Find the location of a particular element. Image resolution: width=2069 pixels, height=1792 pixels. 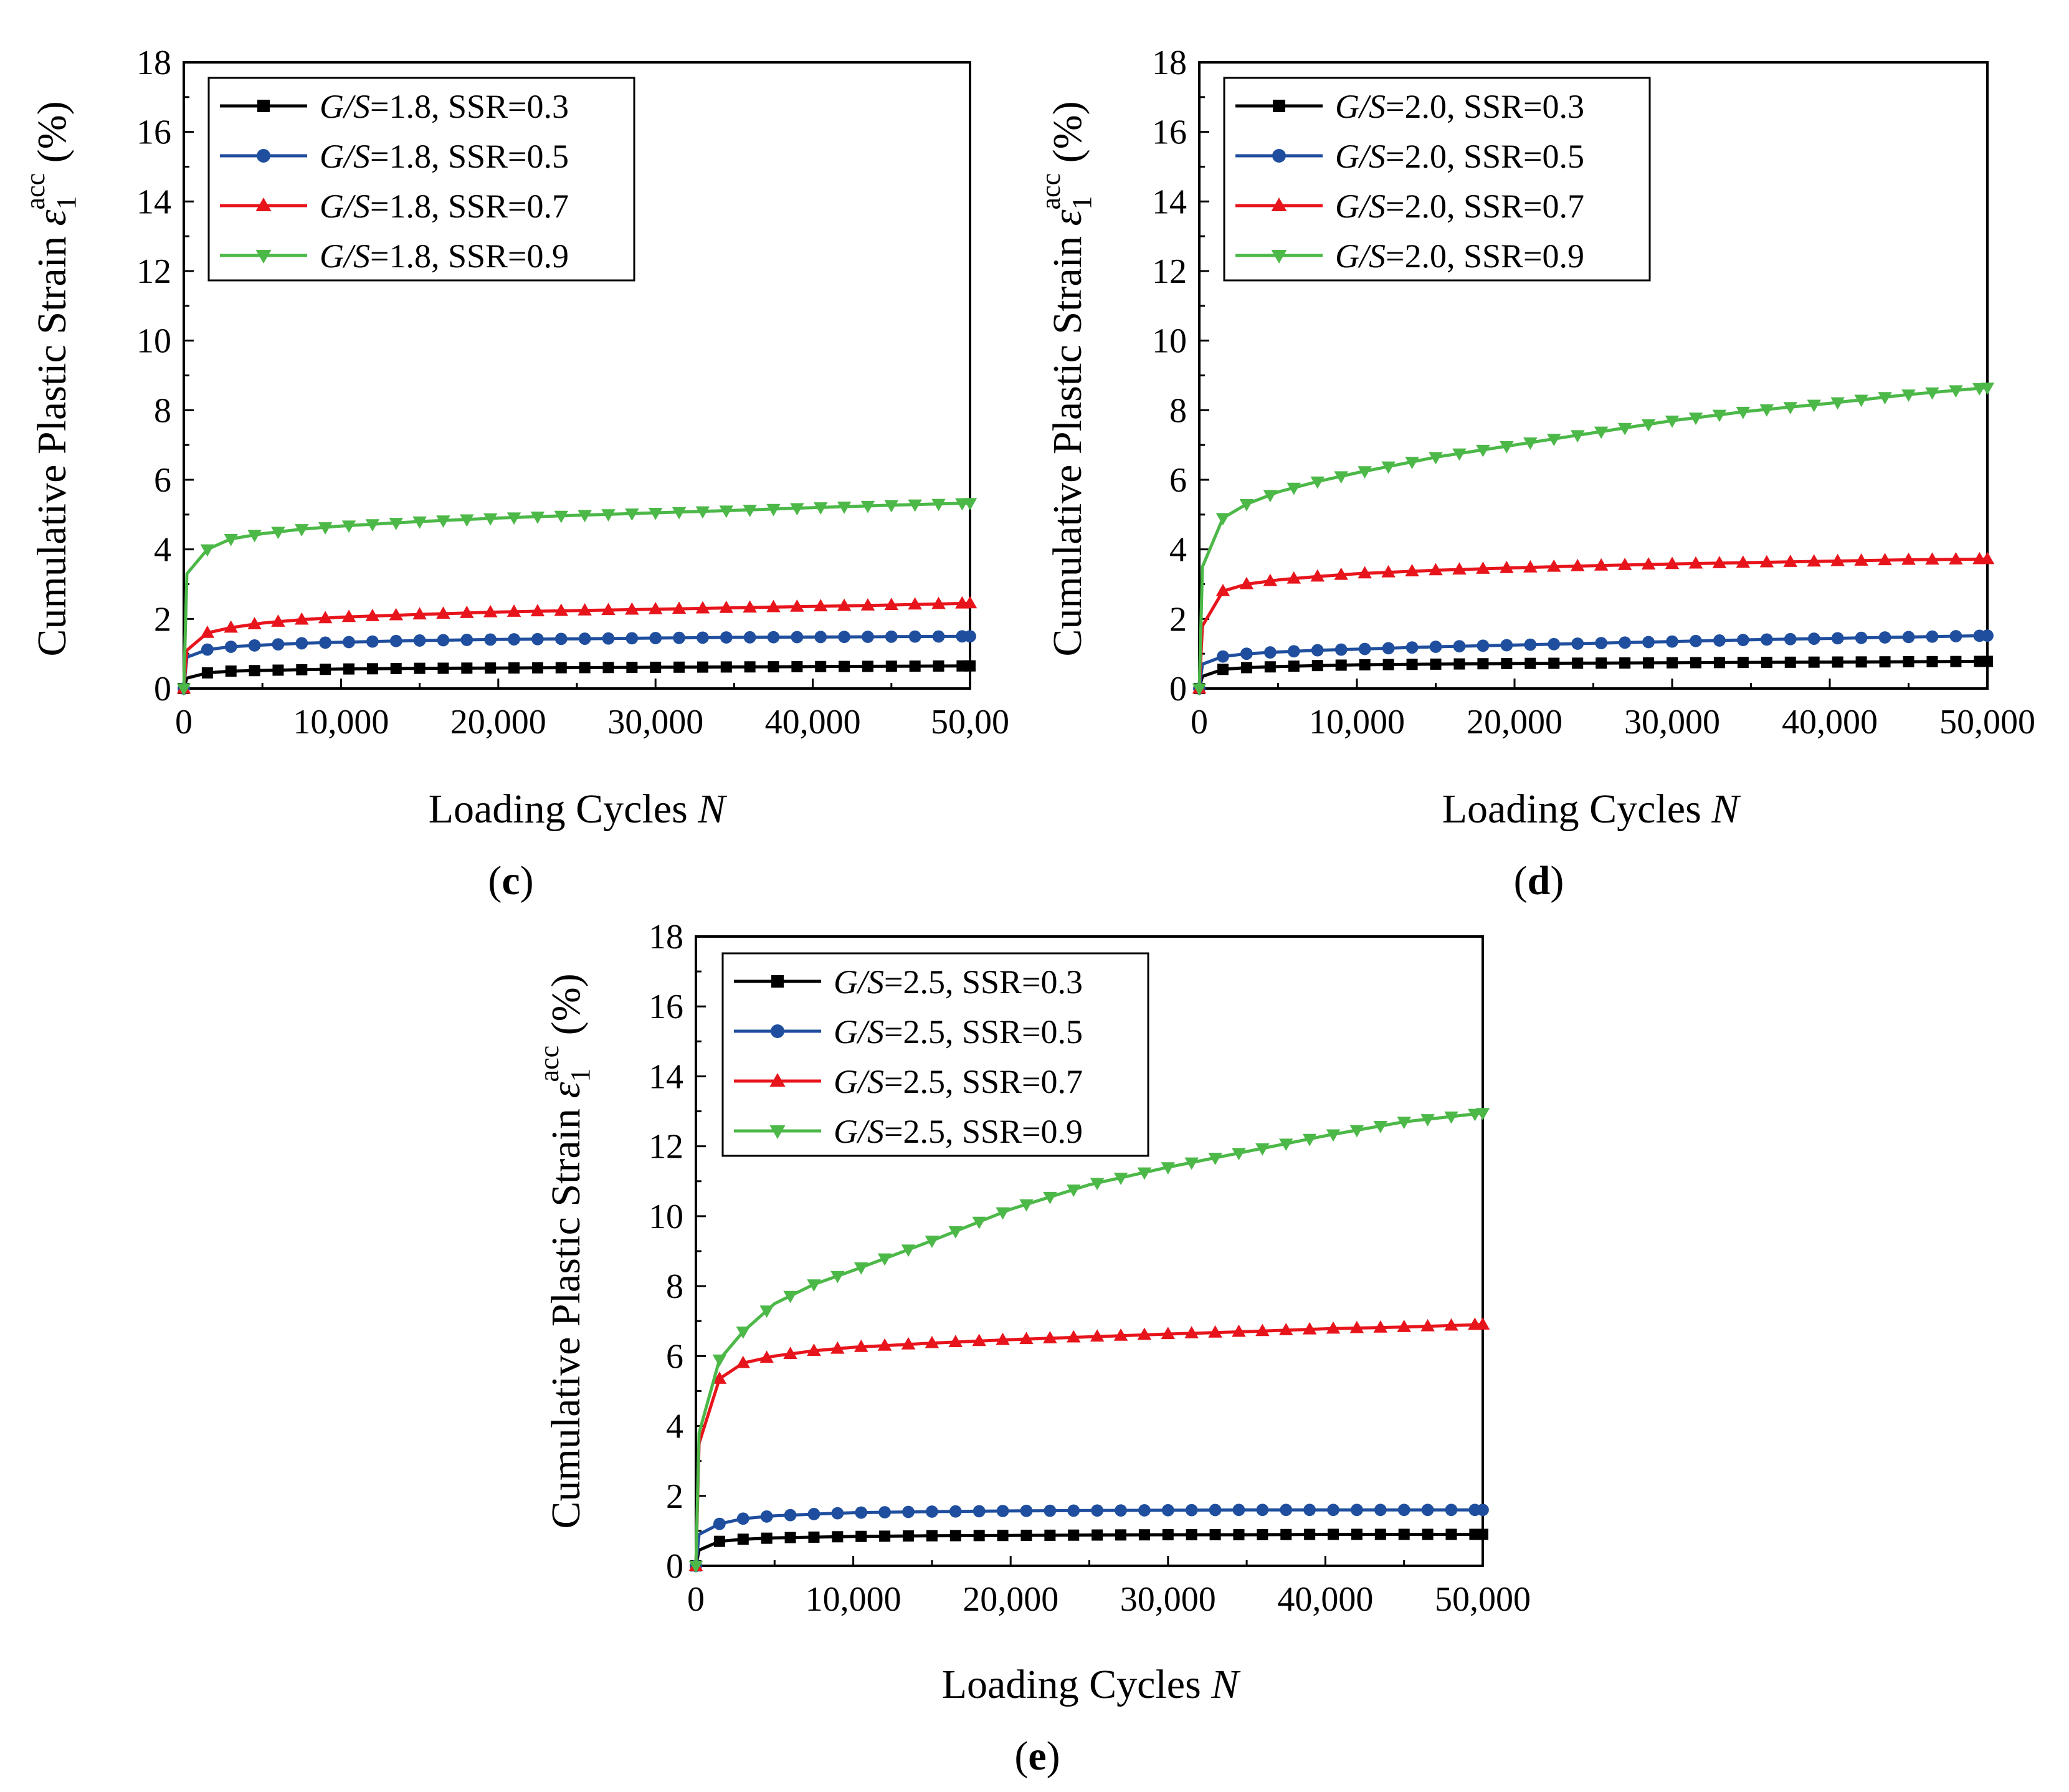

legend-label-rest: =2.5, SSR=0.7 is located at coordinates (983, 1081).